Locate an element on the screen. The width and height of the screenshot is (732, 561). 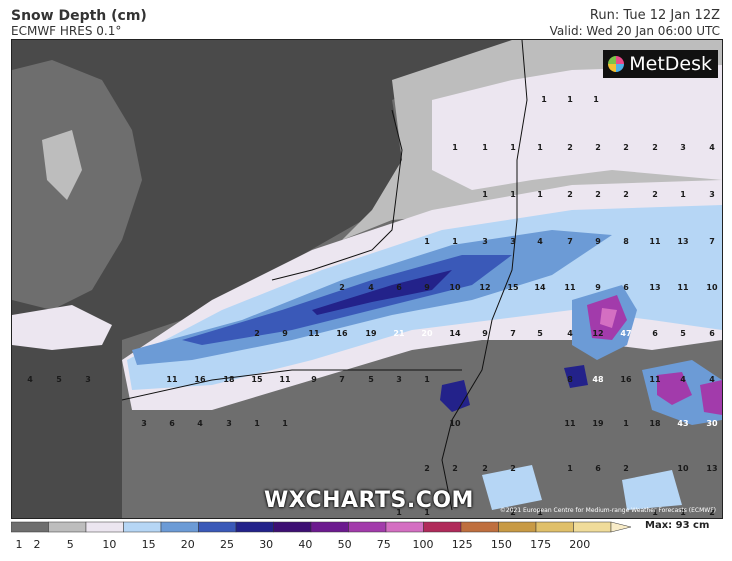
snow-depth-value-label: 30 is located at coordinates (712, 423).